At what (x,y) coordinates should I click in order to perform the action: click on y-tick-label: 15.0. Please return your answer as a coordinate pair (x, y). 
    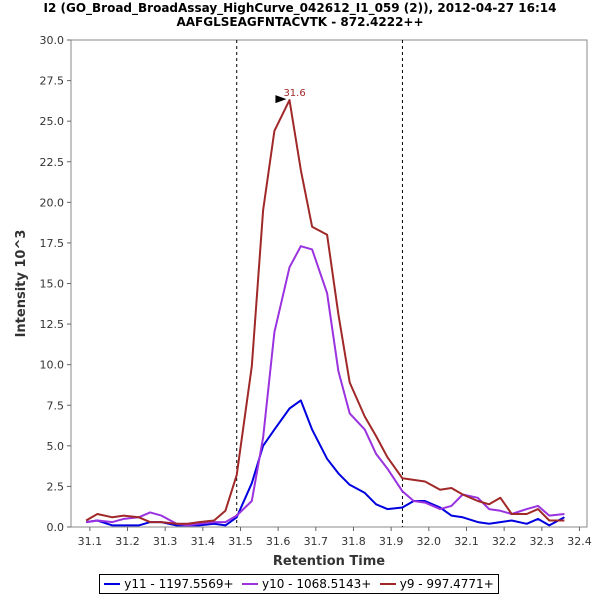
    Looking at the image, I should click on (52, 284).